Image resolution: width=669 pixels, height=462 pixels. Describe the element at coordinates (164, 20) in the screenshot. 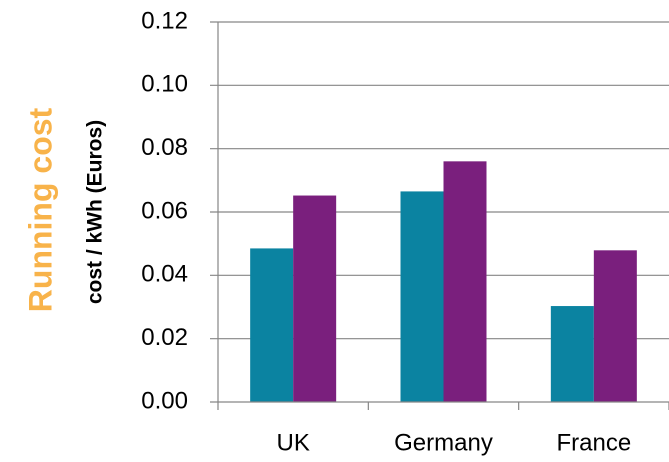

I see `y-tick-label: 0.12` at that location.